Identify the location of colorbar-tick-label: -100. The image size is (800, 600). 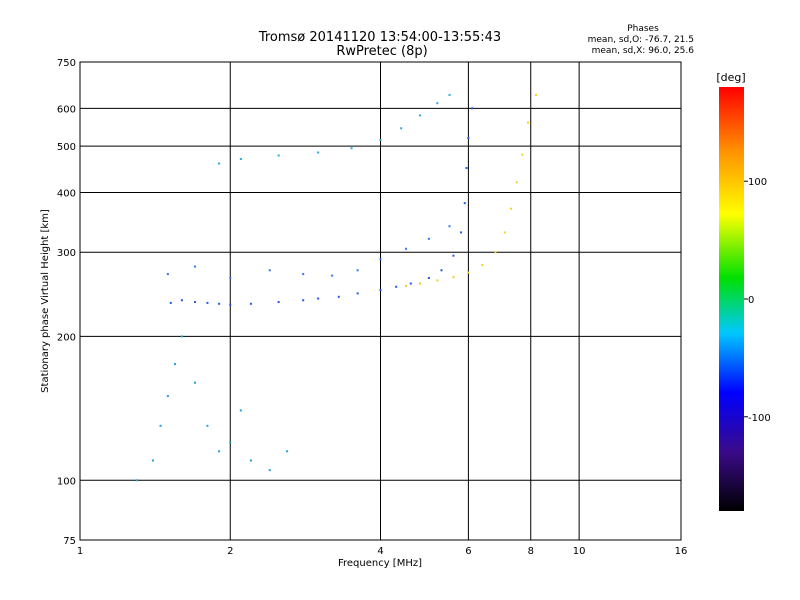
(759, 418).